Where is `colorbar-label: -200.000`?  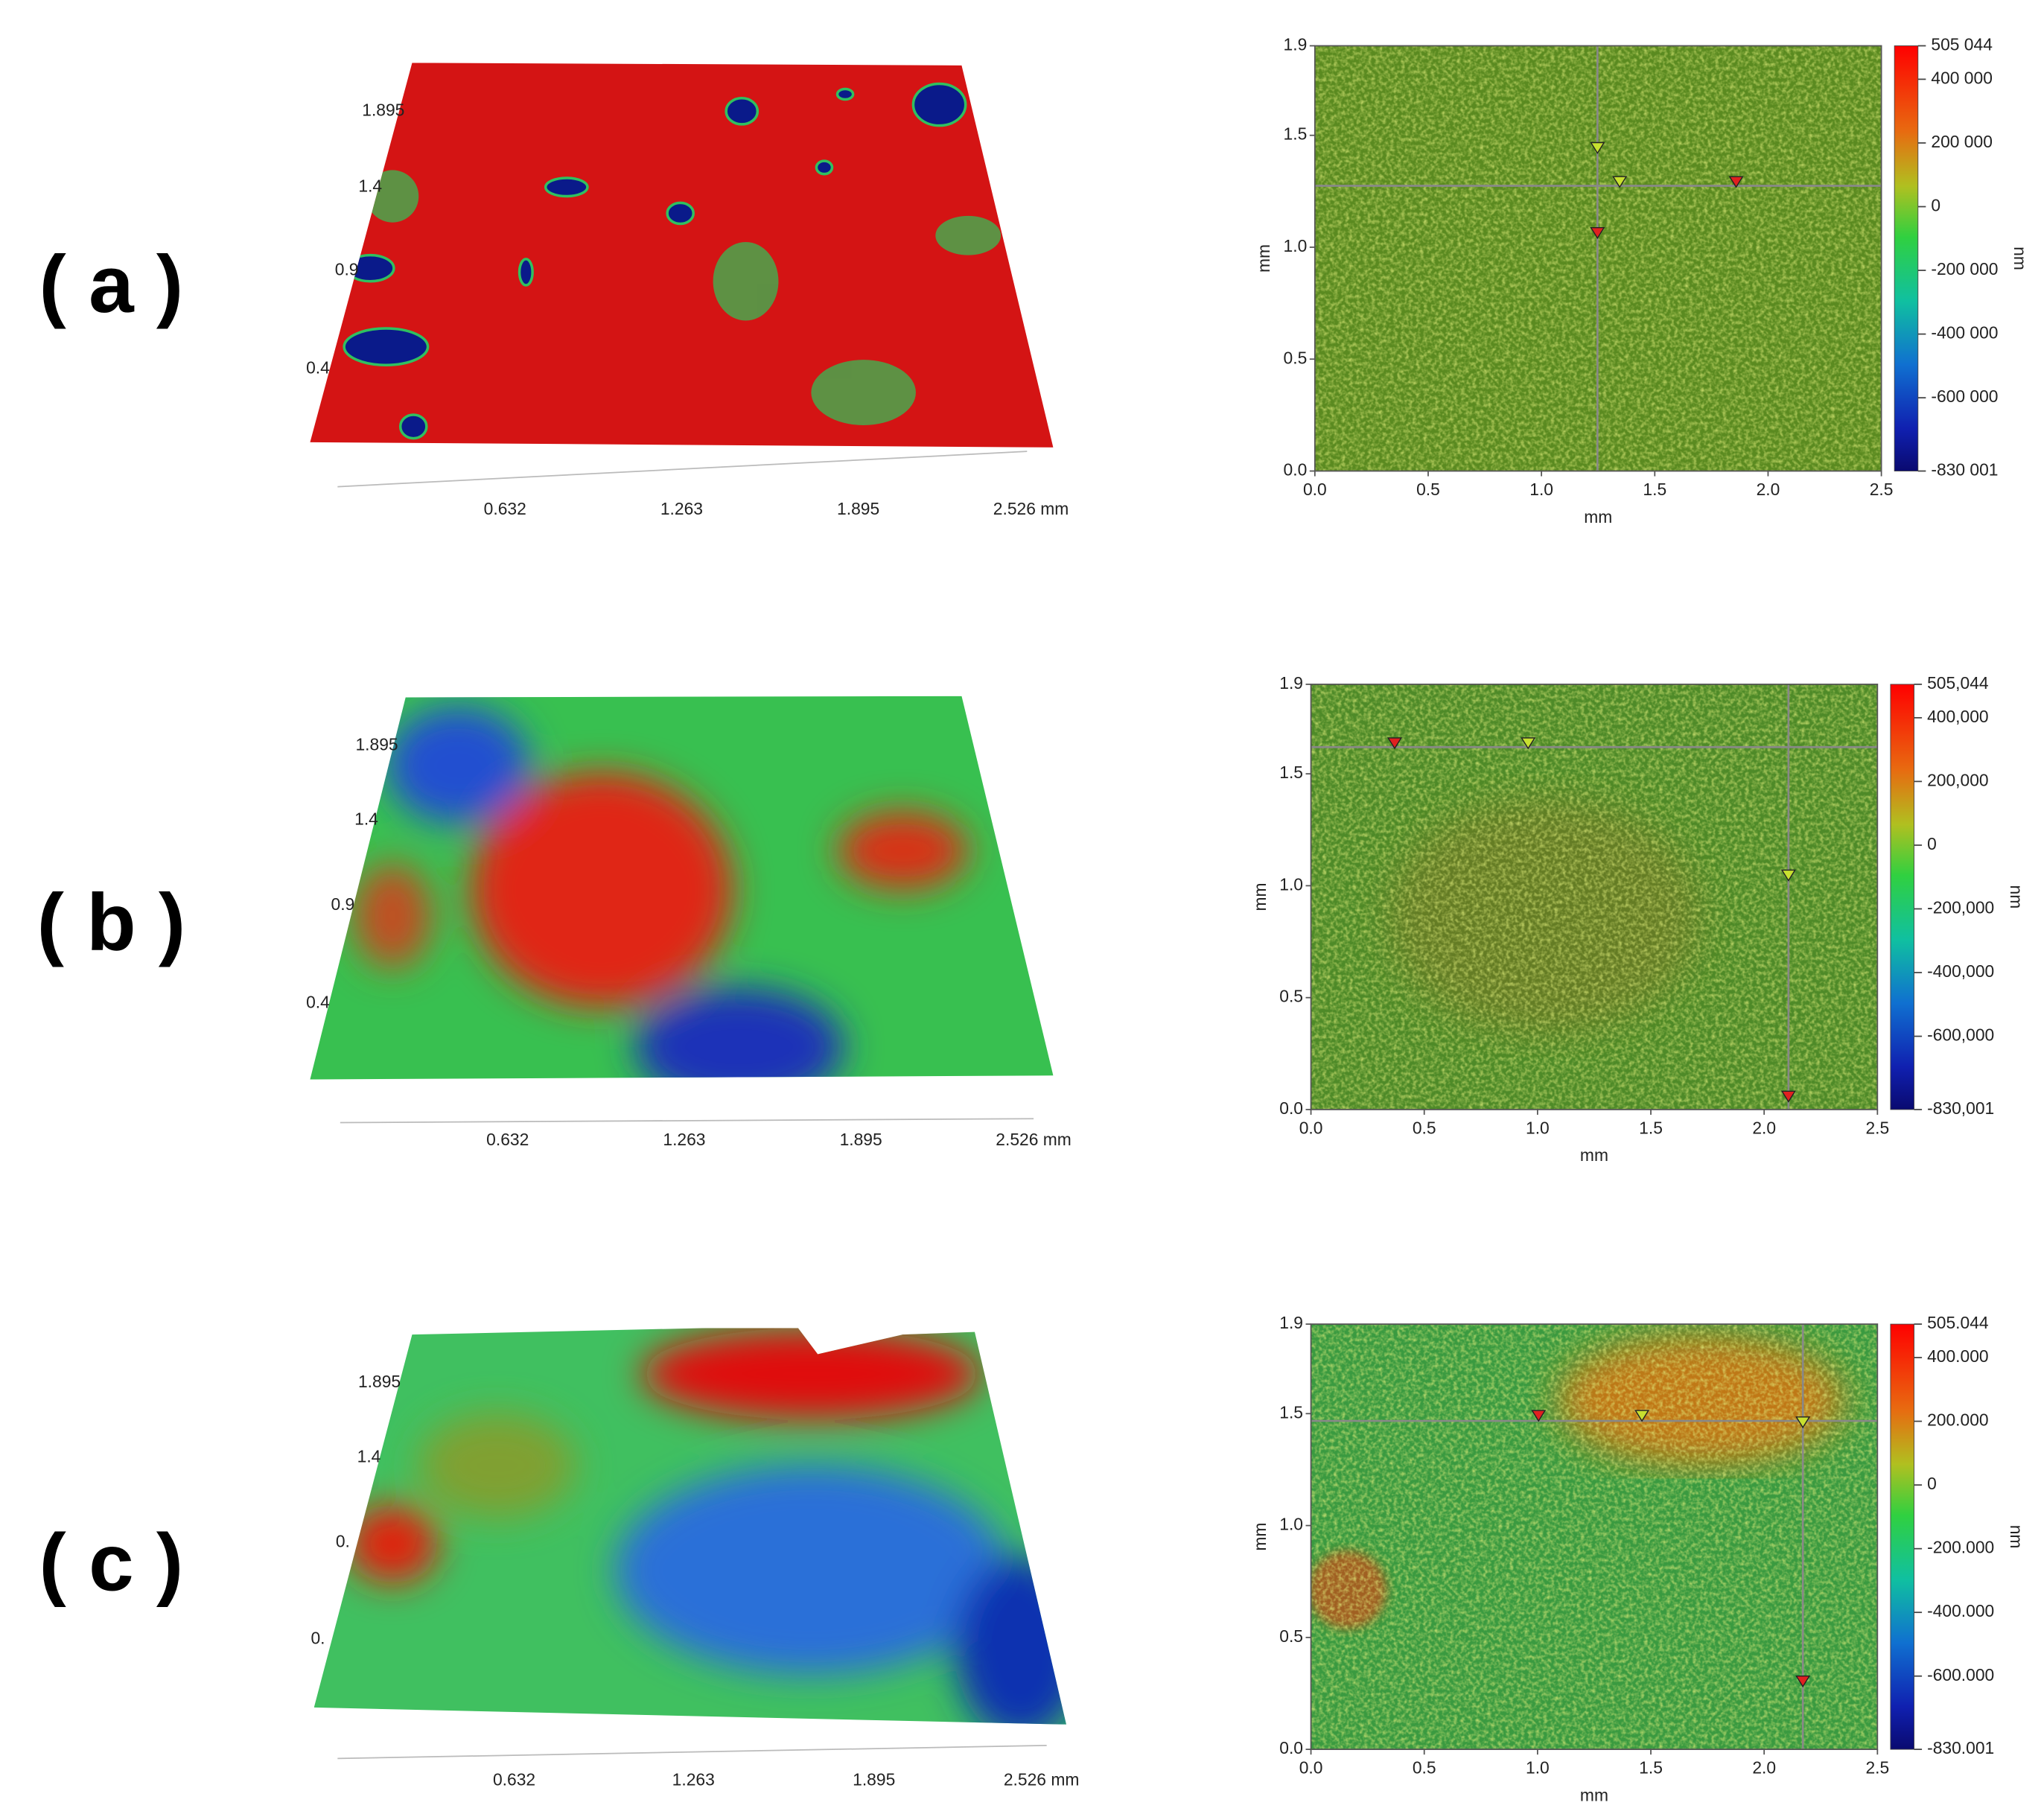 colorbar-label: -200.000 is located at coordinates (1960, 1547).